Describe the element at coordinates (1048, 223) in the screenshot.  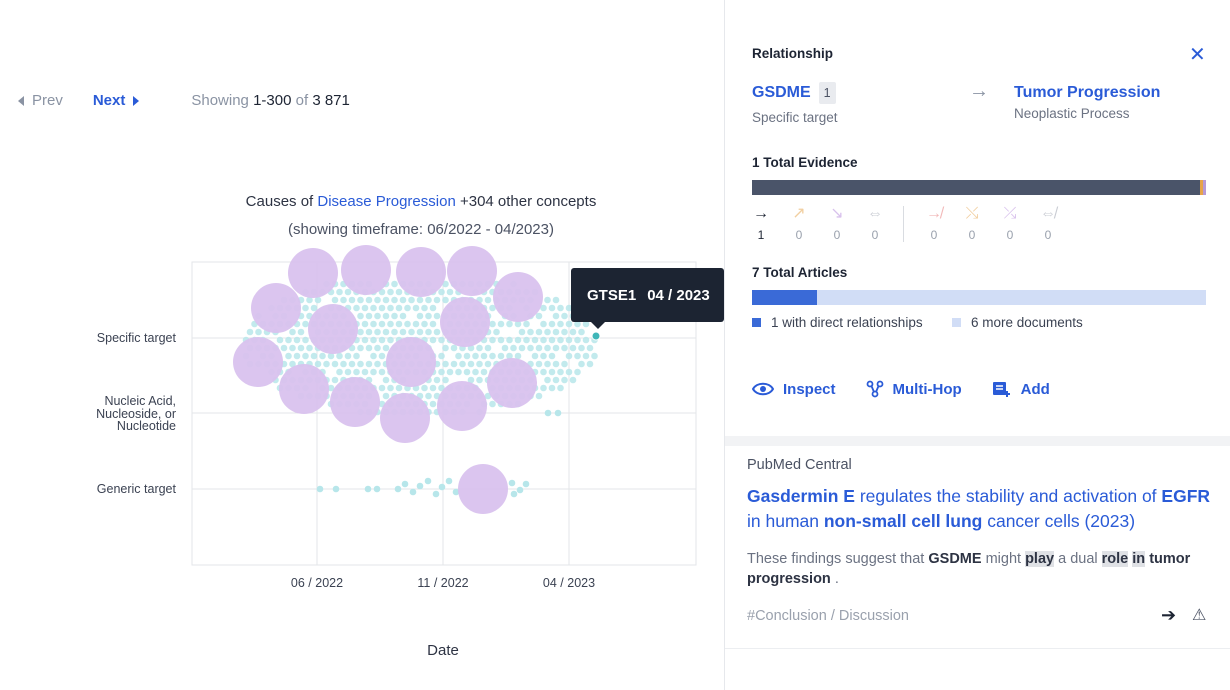
I see `evidence-neg-both: ⇎ 0` at that location.